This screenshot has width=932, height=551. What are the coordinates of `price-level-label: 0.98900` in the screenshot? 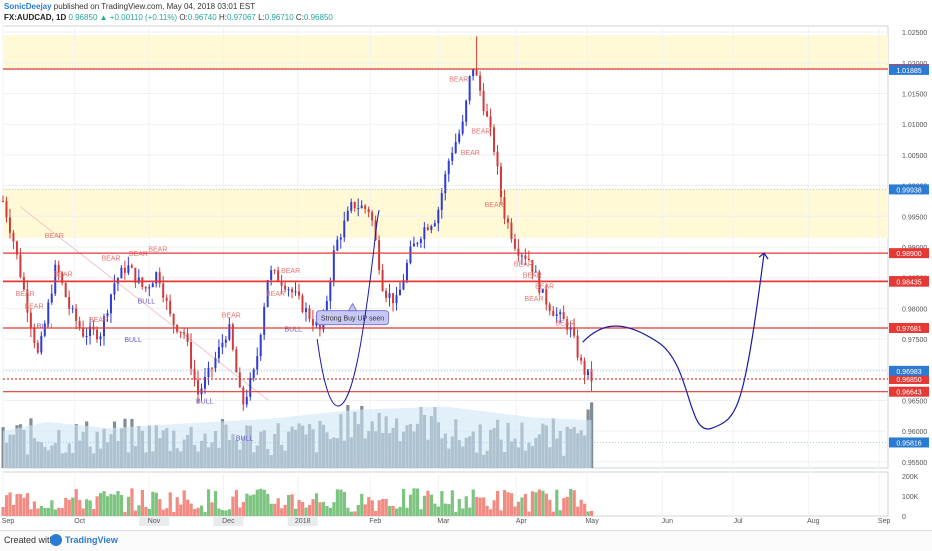 It's located at (908, 254).